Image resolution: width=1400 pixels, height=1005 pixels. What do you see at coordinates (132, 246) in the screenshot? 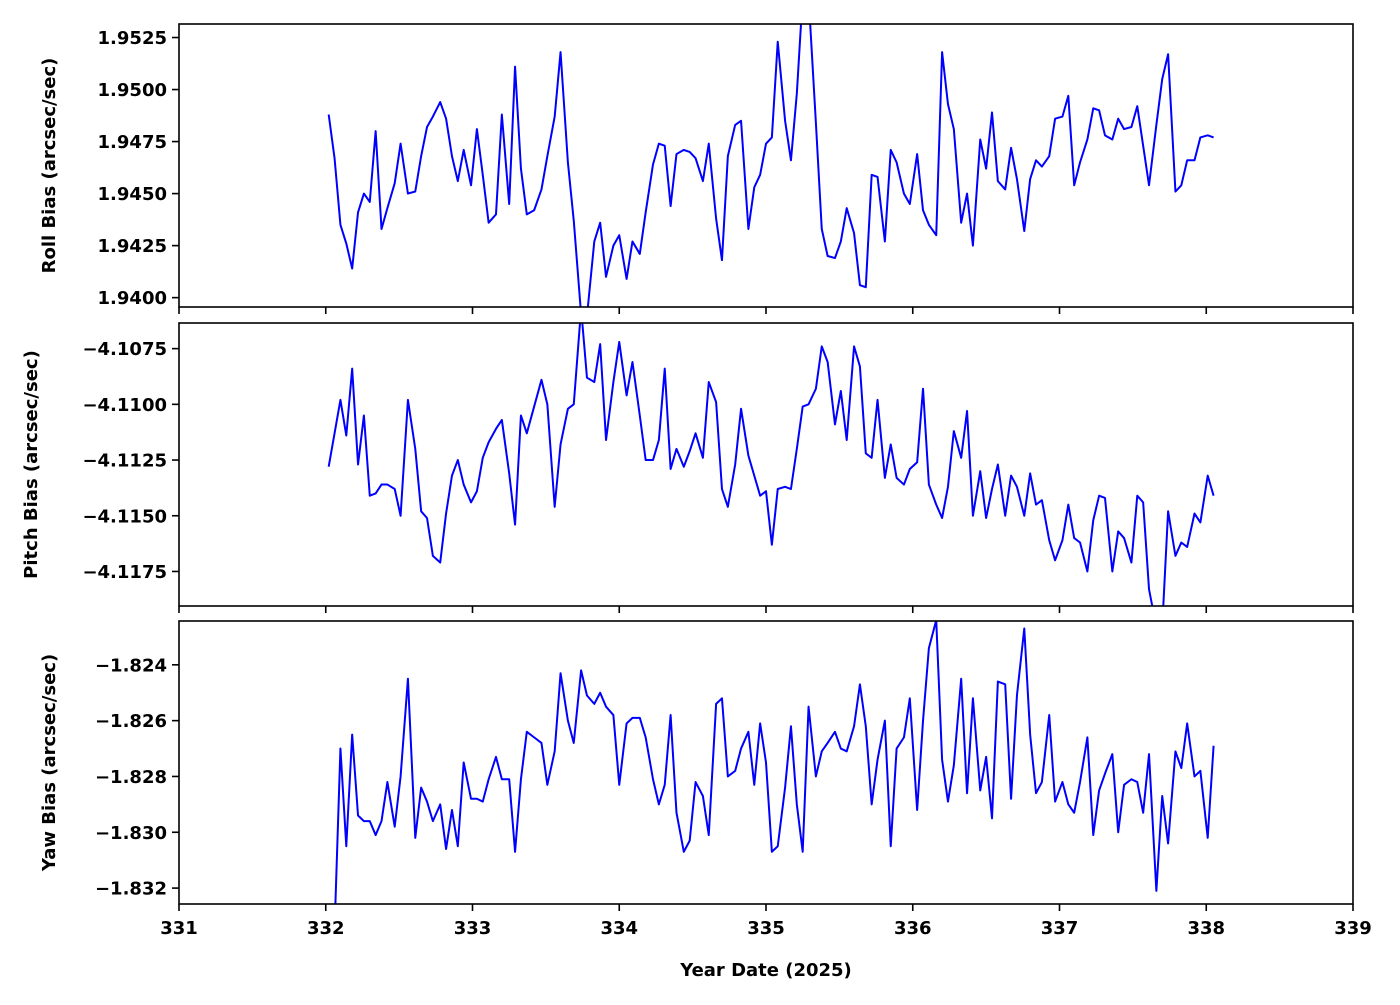
I see `roll-y-tick-label: 1.9425` at bounding box center [132, 246].